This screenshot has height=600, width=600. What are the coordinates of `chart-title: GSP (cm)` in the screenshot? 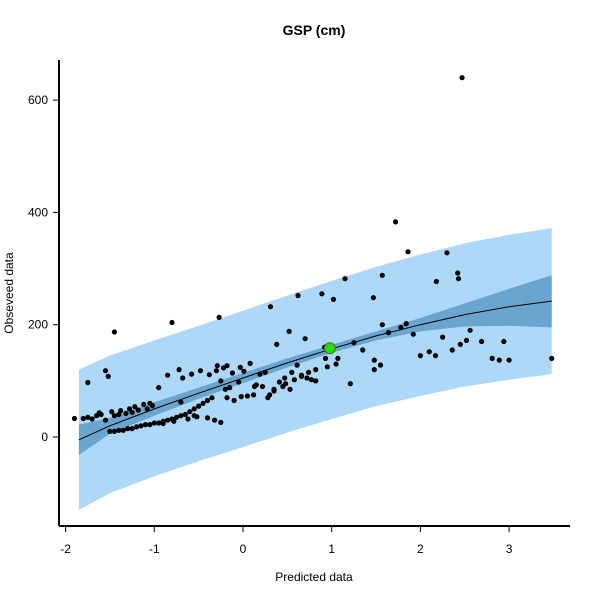 It's located at (314, 30).